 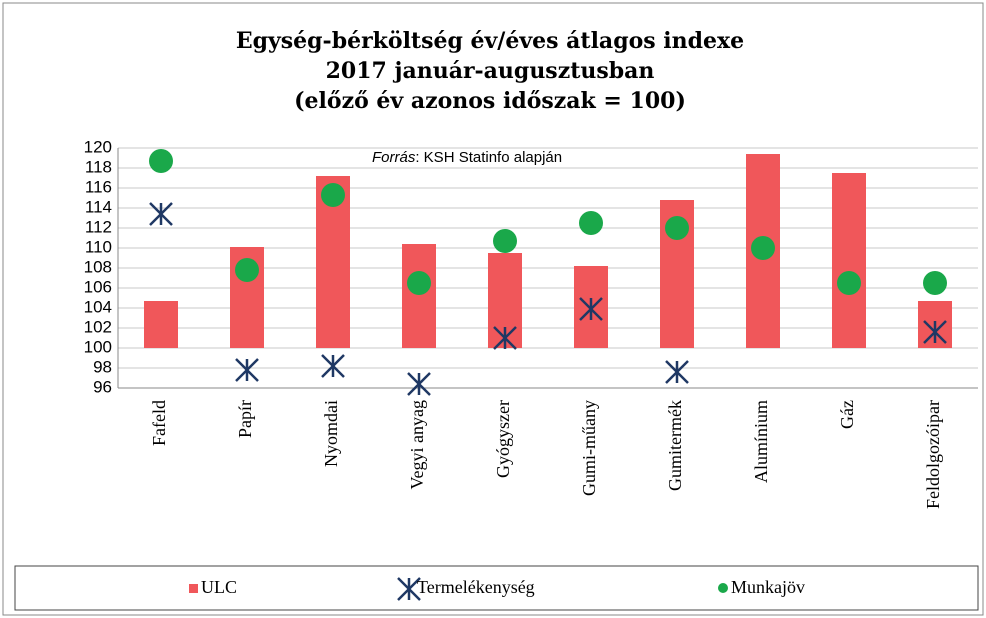 What do you see at coordinates (490, 71) in the screenshot?
I see `chart-title: 2017 január-augusztusban` at bounding box center [490, 71].